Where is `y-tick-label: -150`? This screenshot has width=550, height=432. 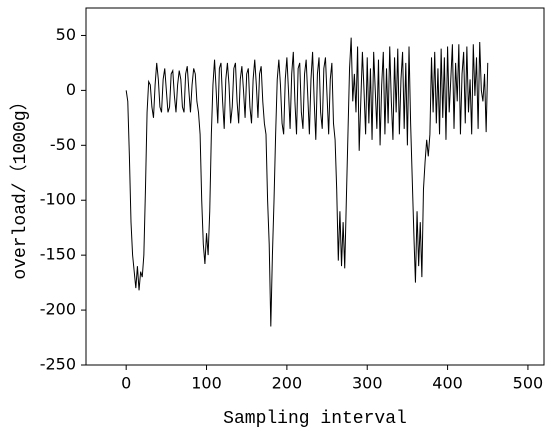 y-tick-label: -150 is located at coordinates (58, 254).